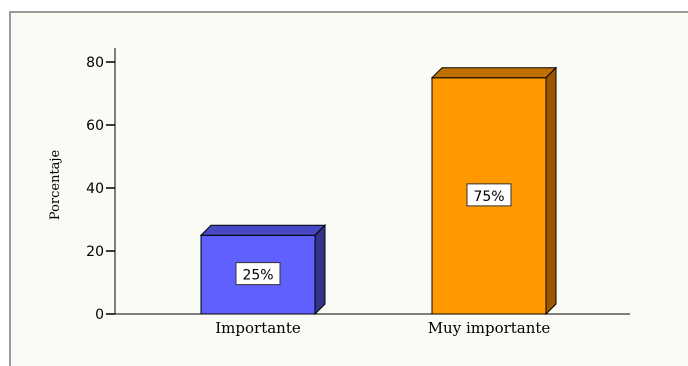 This screenshot has width=688, height=366. Describe the element at coordinates (55, 185) in the screenshot. I see `y-axis-label: Porcentaje` at that location.